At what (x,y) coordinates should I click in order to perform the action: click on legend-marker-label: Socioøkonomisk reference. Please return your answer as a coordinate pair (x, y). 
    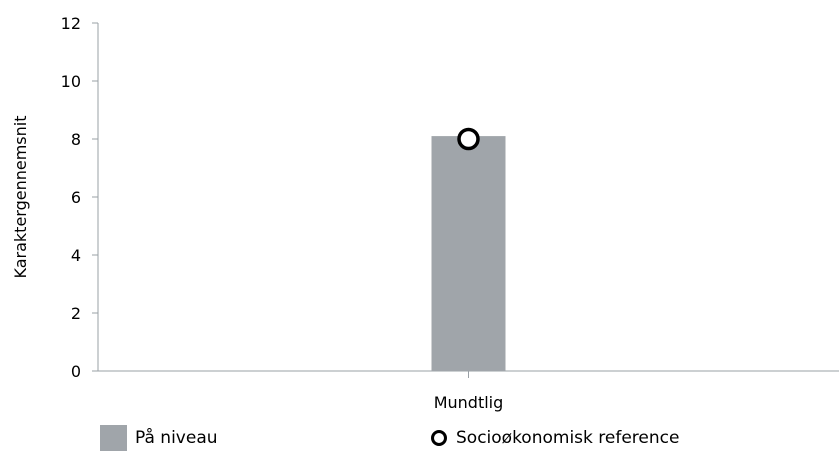
    Looking at the image, I should click on (568, 438).